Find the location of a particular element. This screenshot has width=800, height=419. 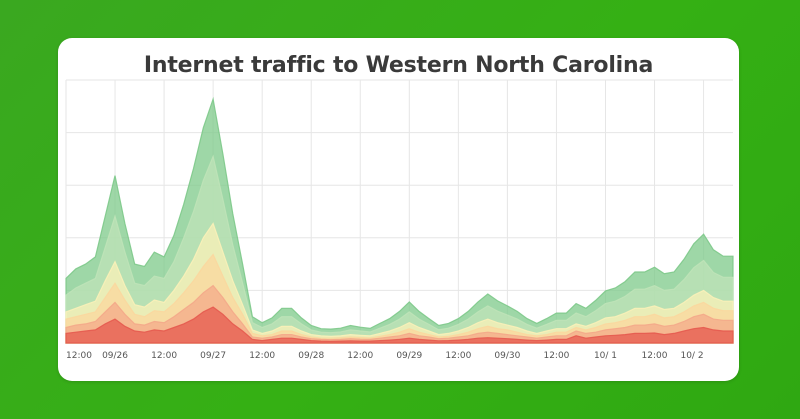

x-tick-label: 09/27 is located at coordinates (213, 356).